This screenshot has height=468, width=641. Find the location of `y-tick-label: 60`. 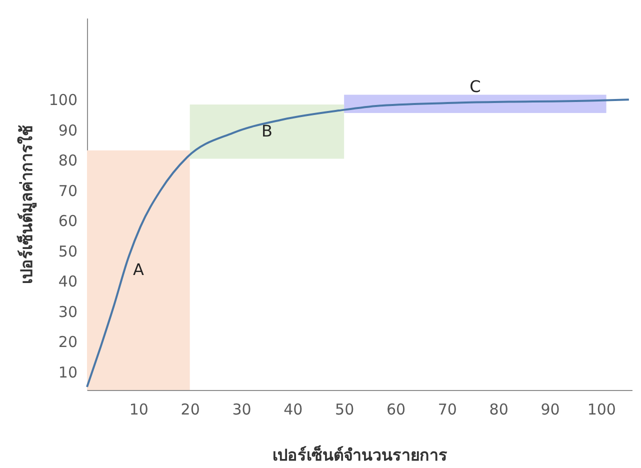

y-tick-label: 60 is located at coordinates (68, 221).